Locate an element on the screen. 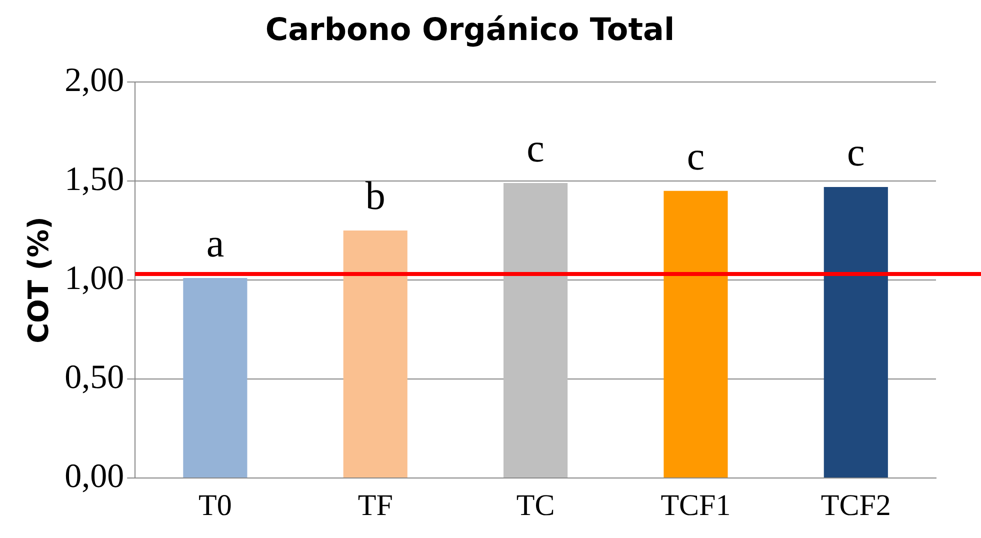  y-tick-label: 0,00 is located at coordinates (94, 476).